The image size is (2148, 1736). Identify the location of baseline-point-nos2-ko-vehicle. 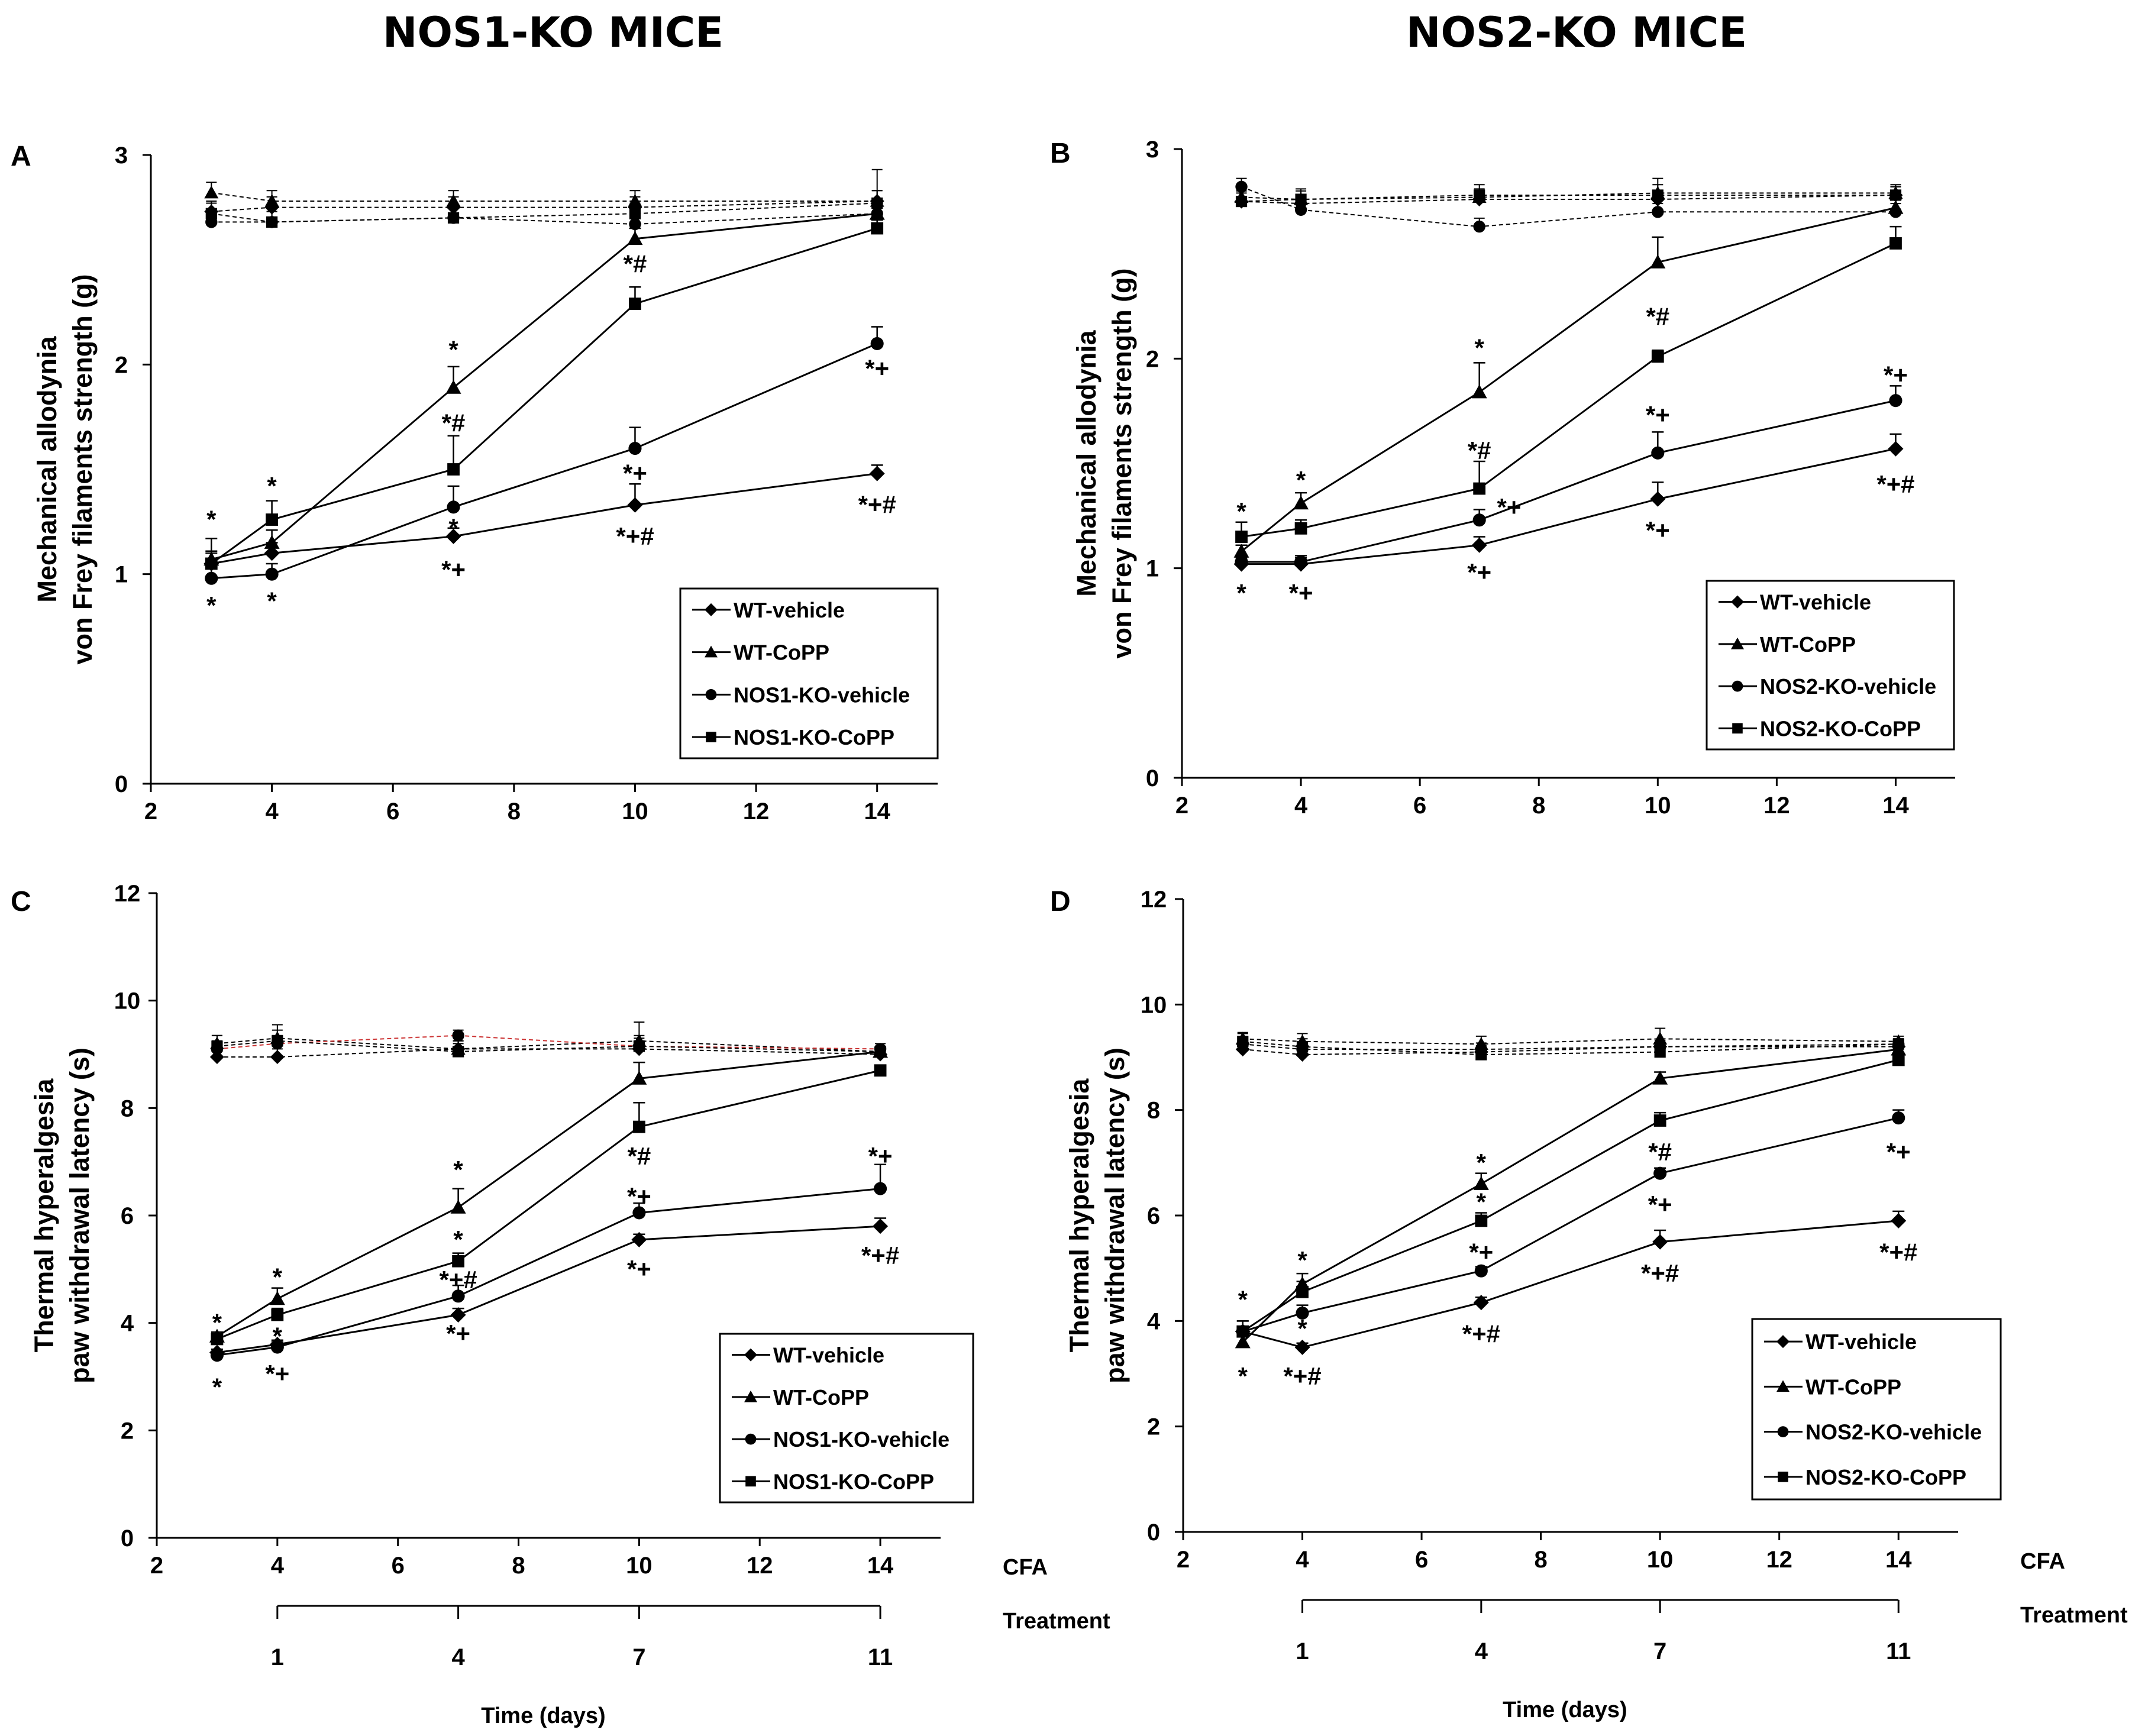
(1658, 212).